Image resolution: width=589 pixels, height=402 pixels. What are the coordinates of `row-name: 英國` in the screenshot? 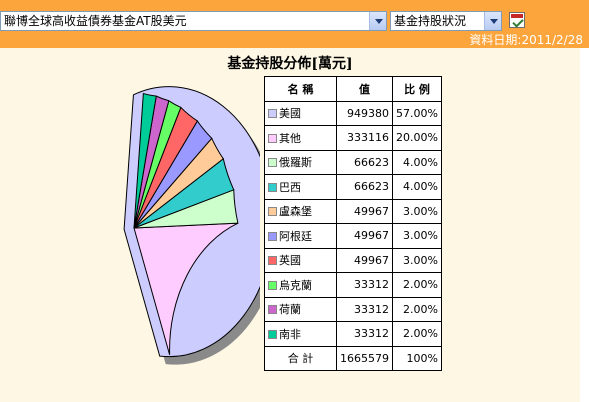 It's located at (290, 261).